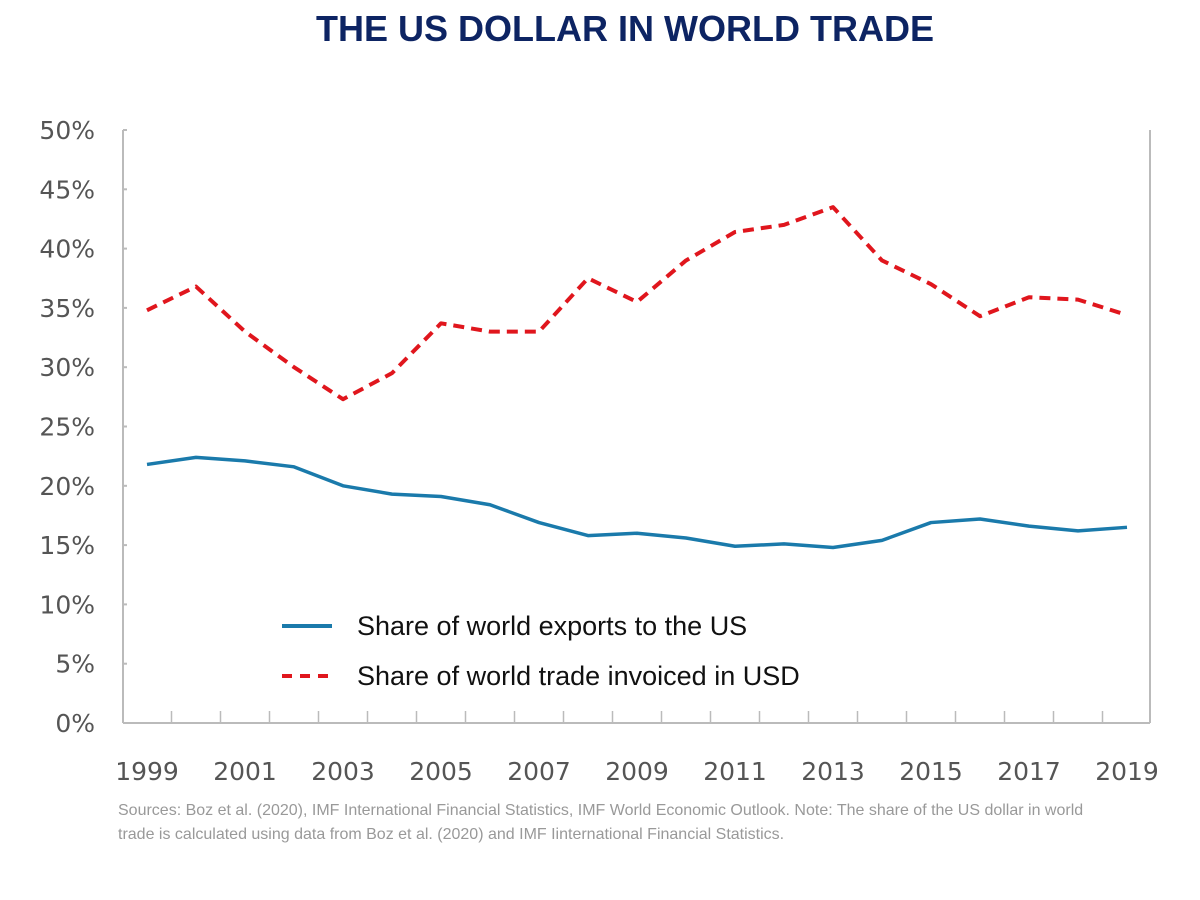 Image resolution: width=1200 pixels, height=900 pixels. Describe the element at coordinates (1127, 771) in the screenshot. I see `x-tick-label: 2019` at that location.